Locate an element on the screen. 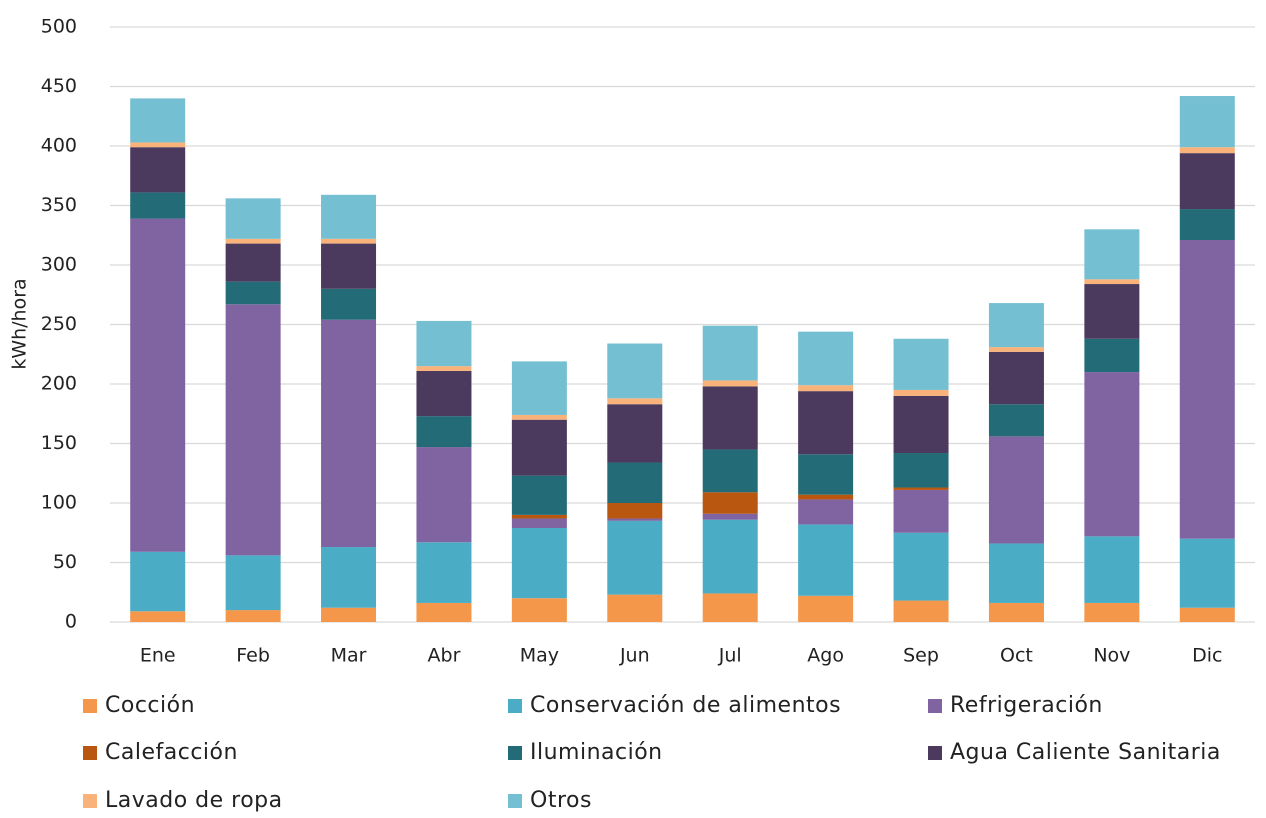  x-tick-label: Feb is located at coordinates (253, 656).